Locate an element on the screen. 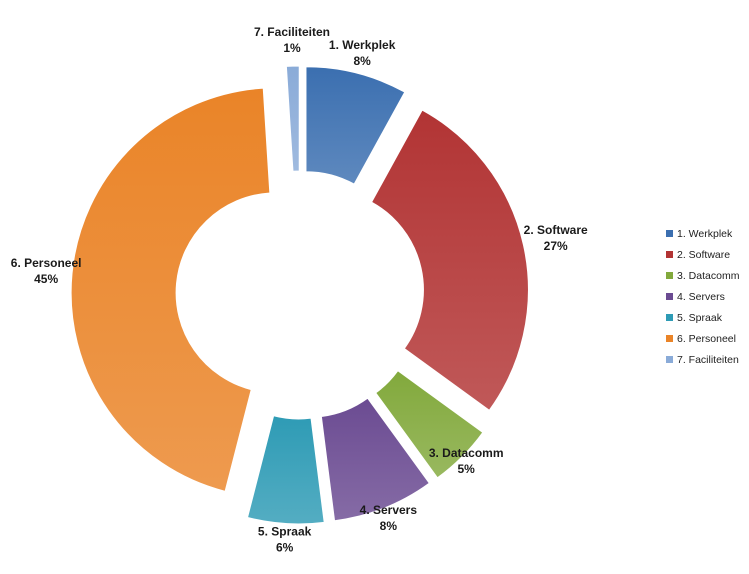 Image resolution: width=749 pixels, height=574 pixels. legend-label: 2. Software is located at coordinates (704, 254).